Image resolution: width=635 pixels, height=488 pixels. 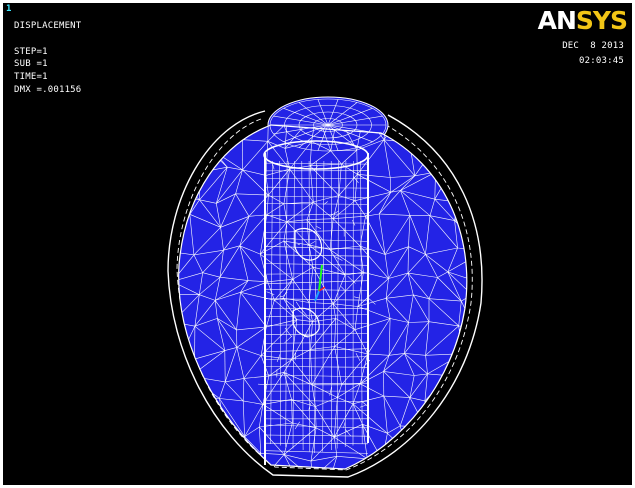 What do you see at coordinates (48, 26) in the screenshot?
I see `plot-title: DISPLACEMENT` at bounding box center [48, 26].